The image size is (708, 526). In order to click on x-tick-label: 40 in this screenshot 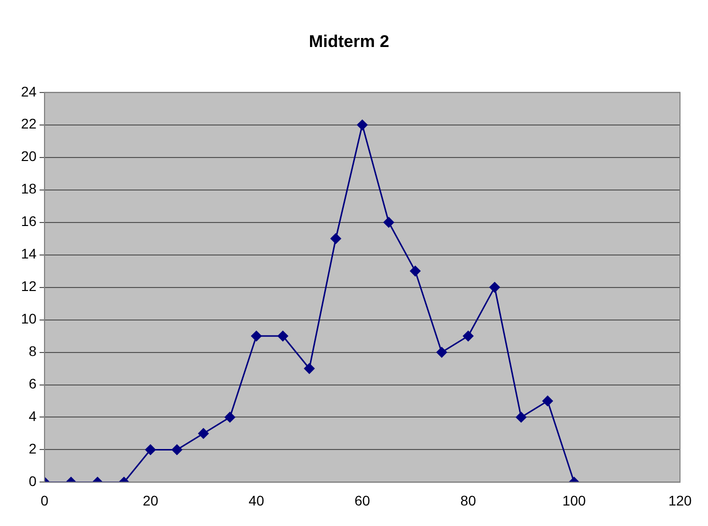, I will do `click(256, 500)`.